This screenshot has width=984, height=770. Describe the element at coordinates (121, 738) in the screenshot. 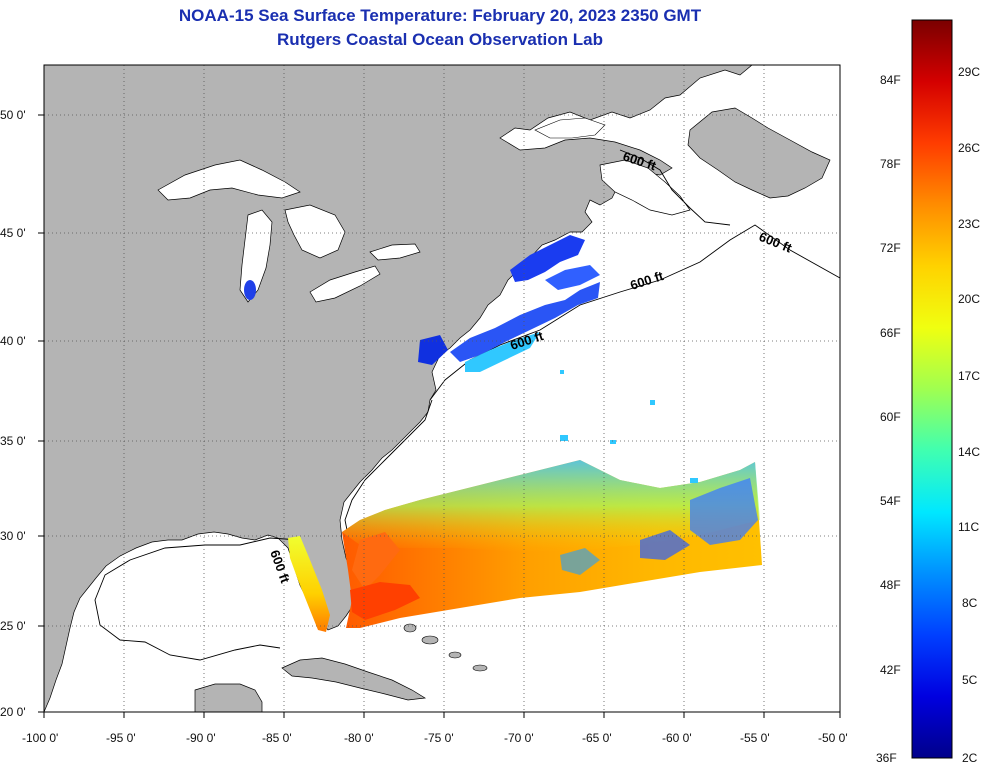

I see `lon-label: -95 0'` at that location.